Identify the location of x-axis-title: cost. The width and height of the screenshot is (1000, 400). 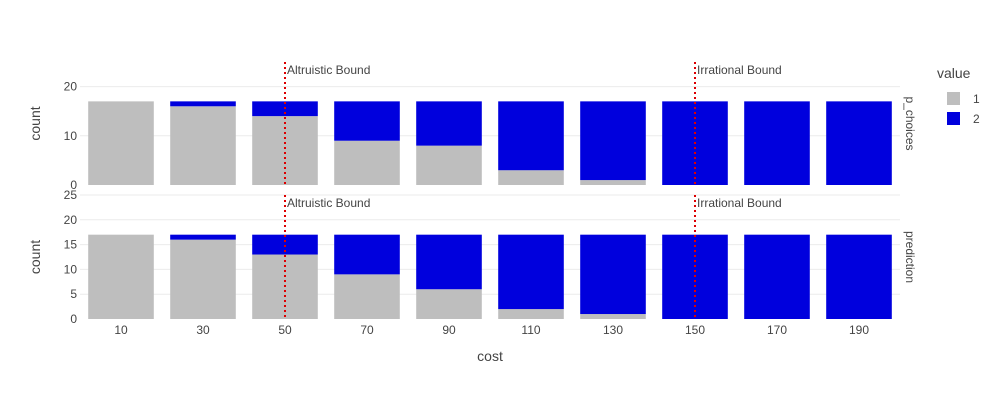
(490, 356).